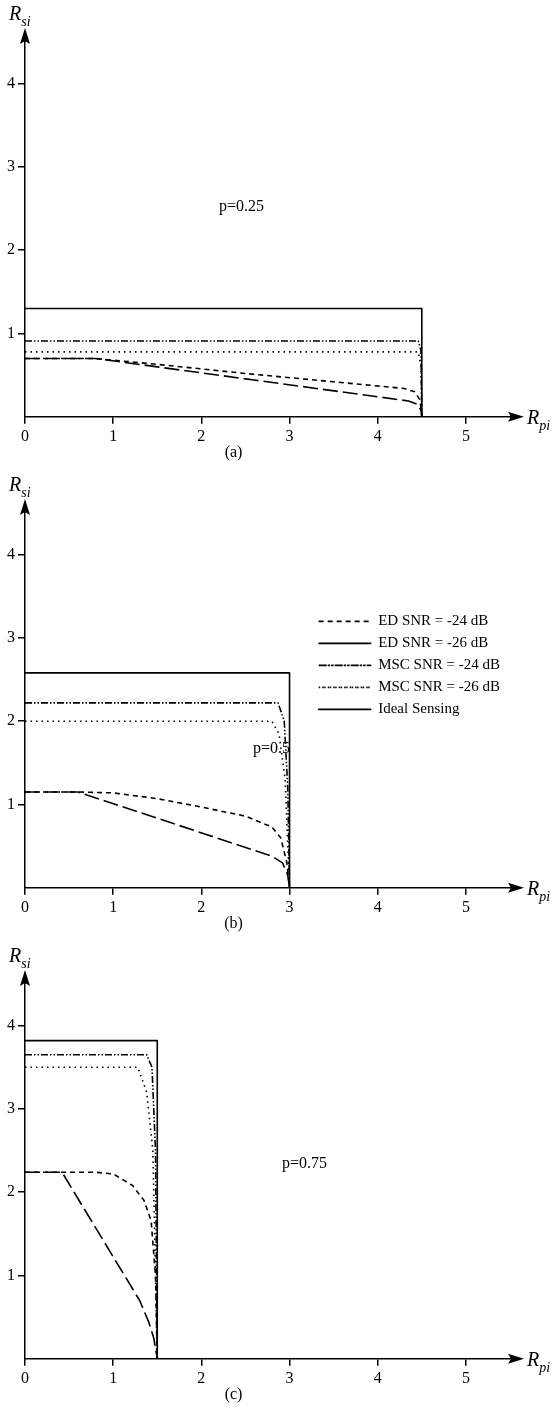  What do you see at coordinates (233, 451) in the screenshot?
I see `text: (a)` at bounding box center [233, 451].